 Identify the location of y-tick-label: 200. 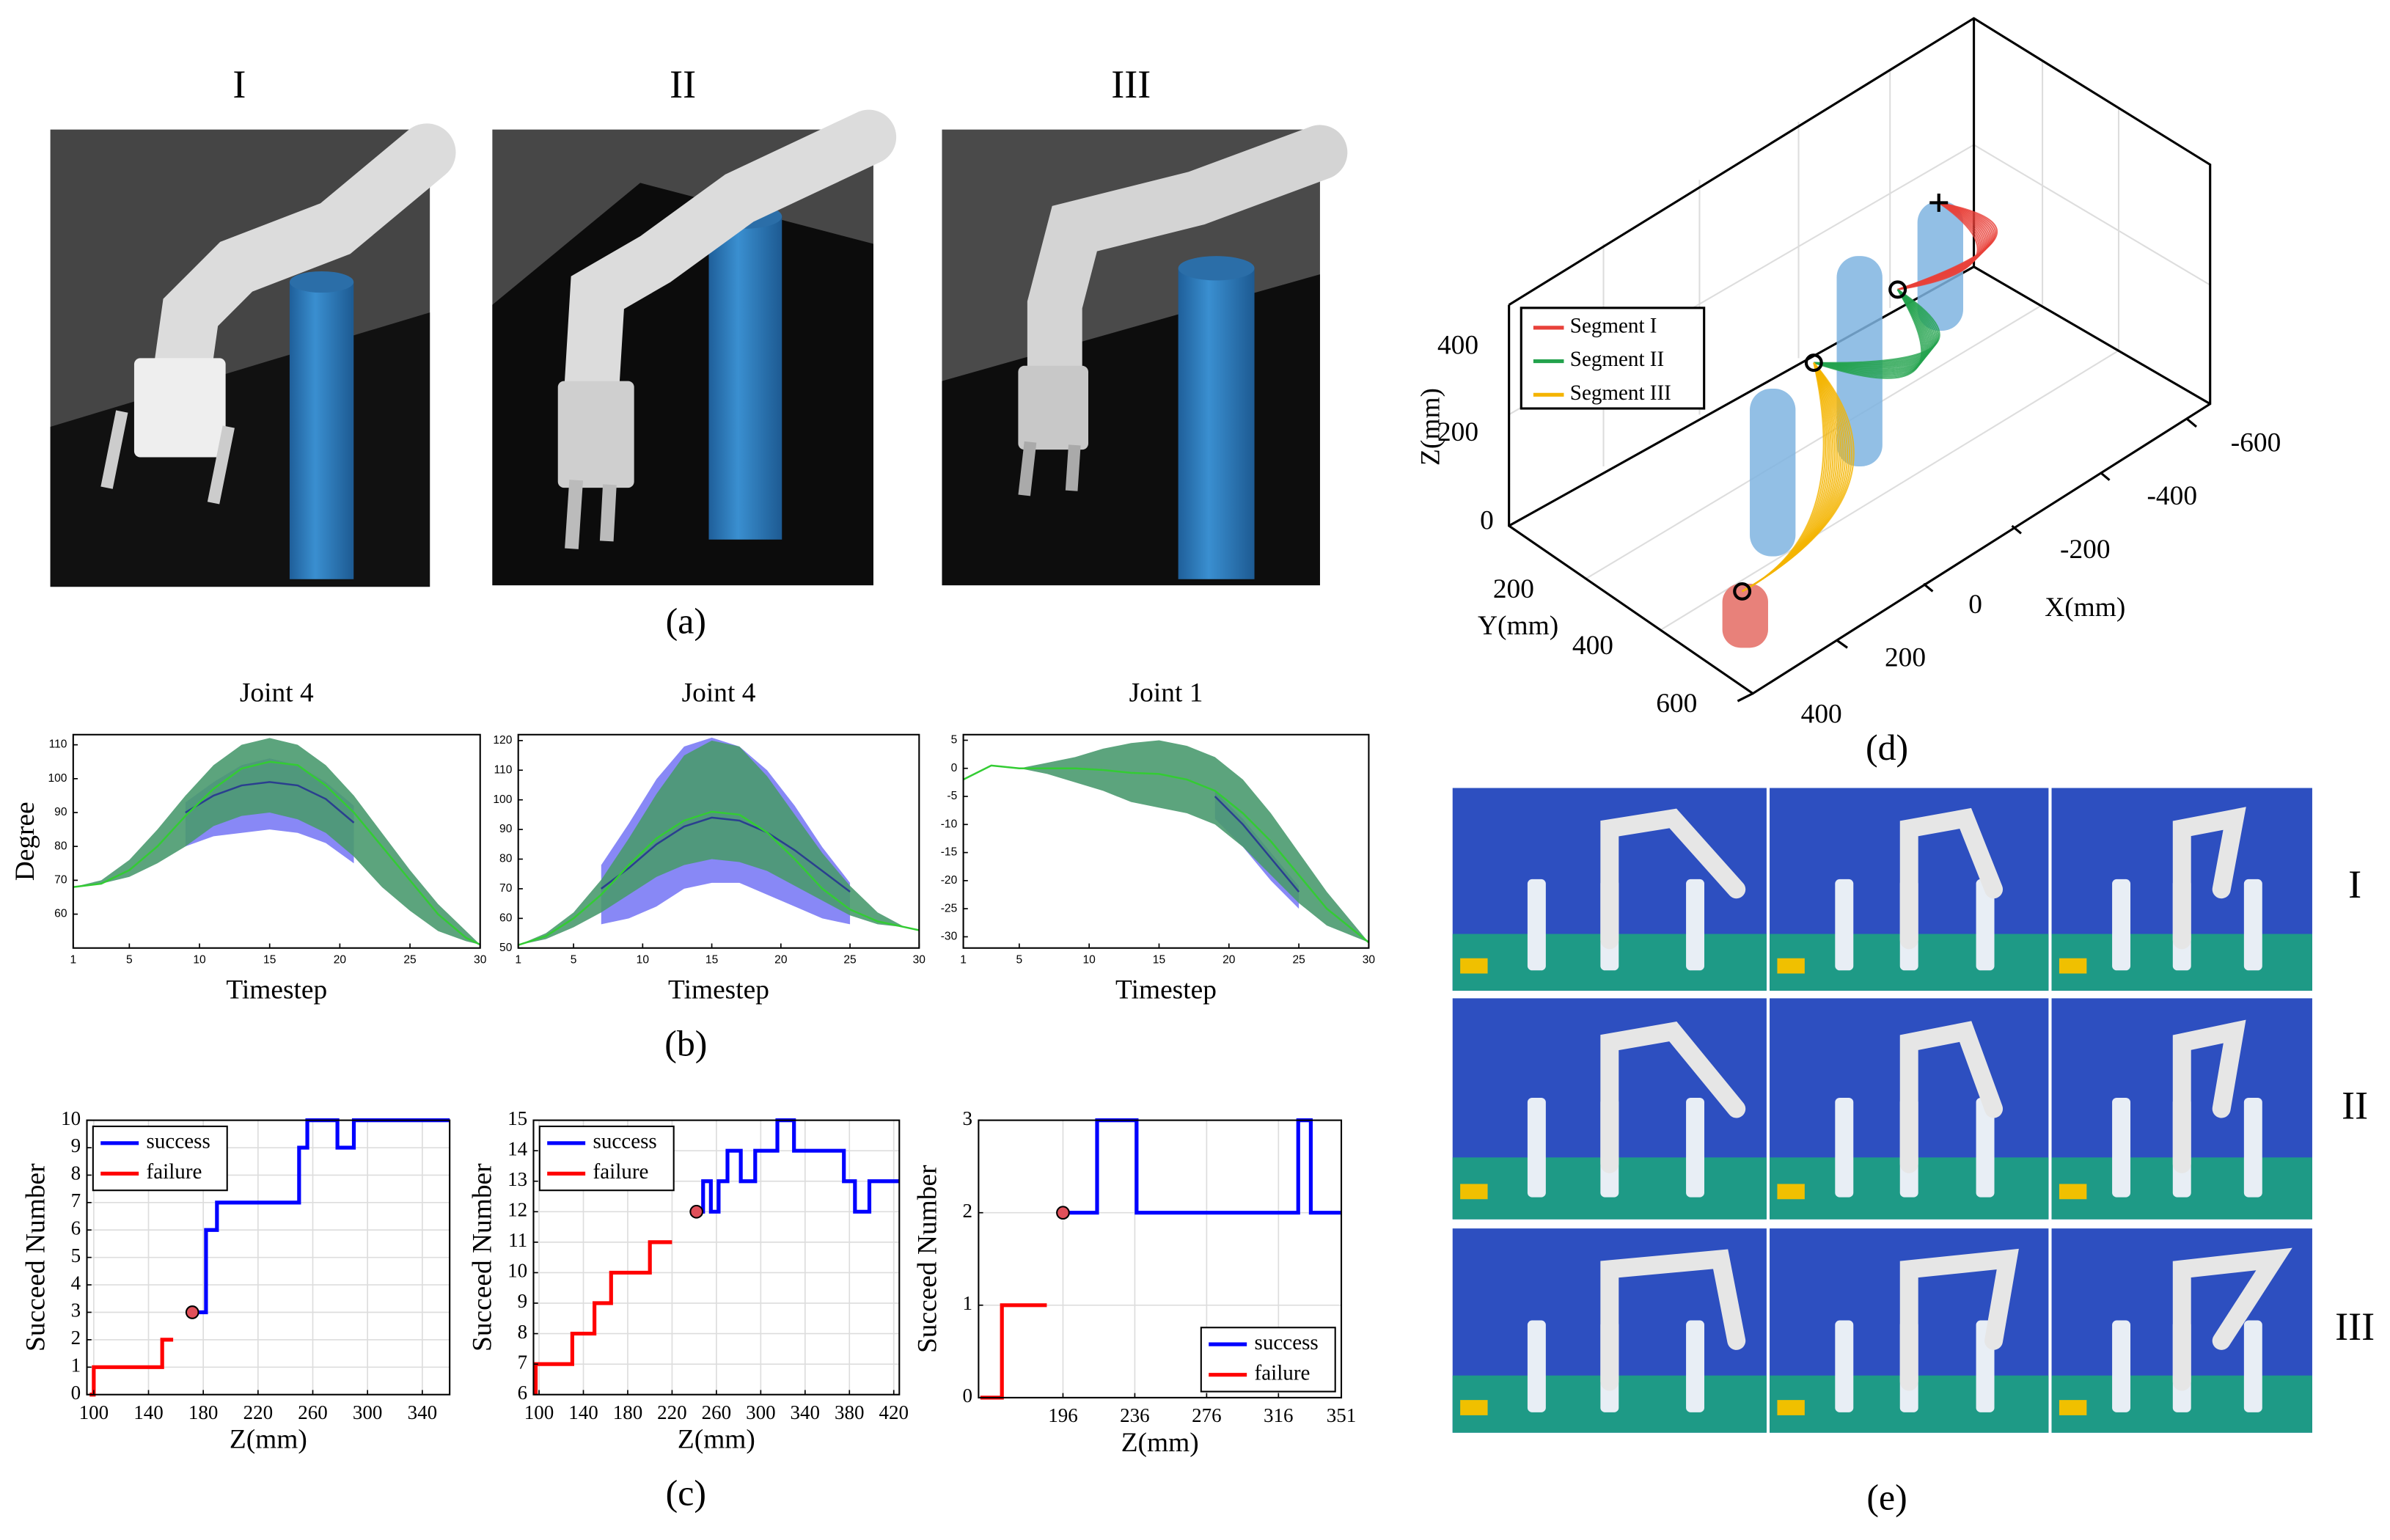
(1513, 589).